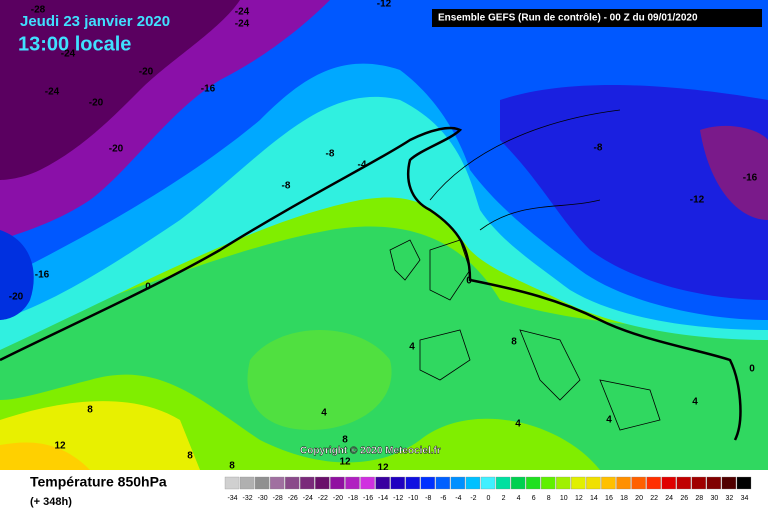  Describe the element at coordinates (383, 498) in the screenshot. I see `scale-label: -14` at that location.